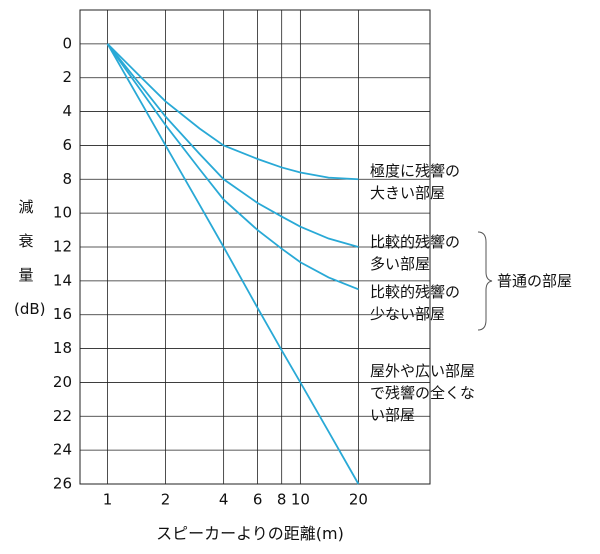 This screenshot has width=600, height=554. What do you see at coordinates (415, 253) in the screenshot?
I see `series-label: 比較的残響の多い部屋` at bounding box center [415, 253].